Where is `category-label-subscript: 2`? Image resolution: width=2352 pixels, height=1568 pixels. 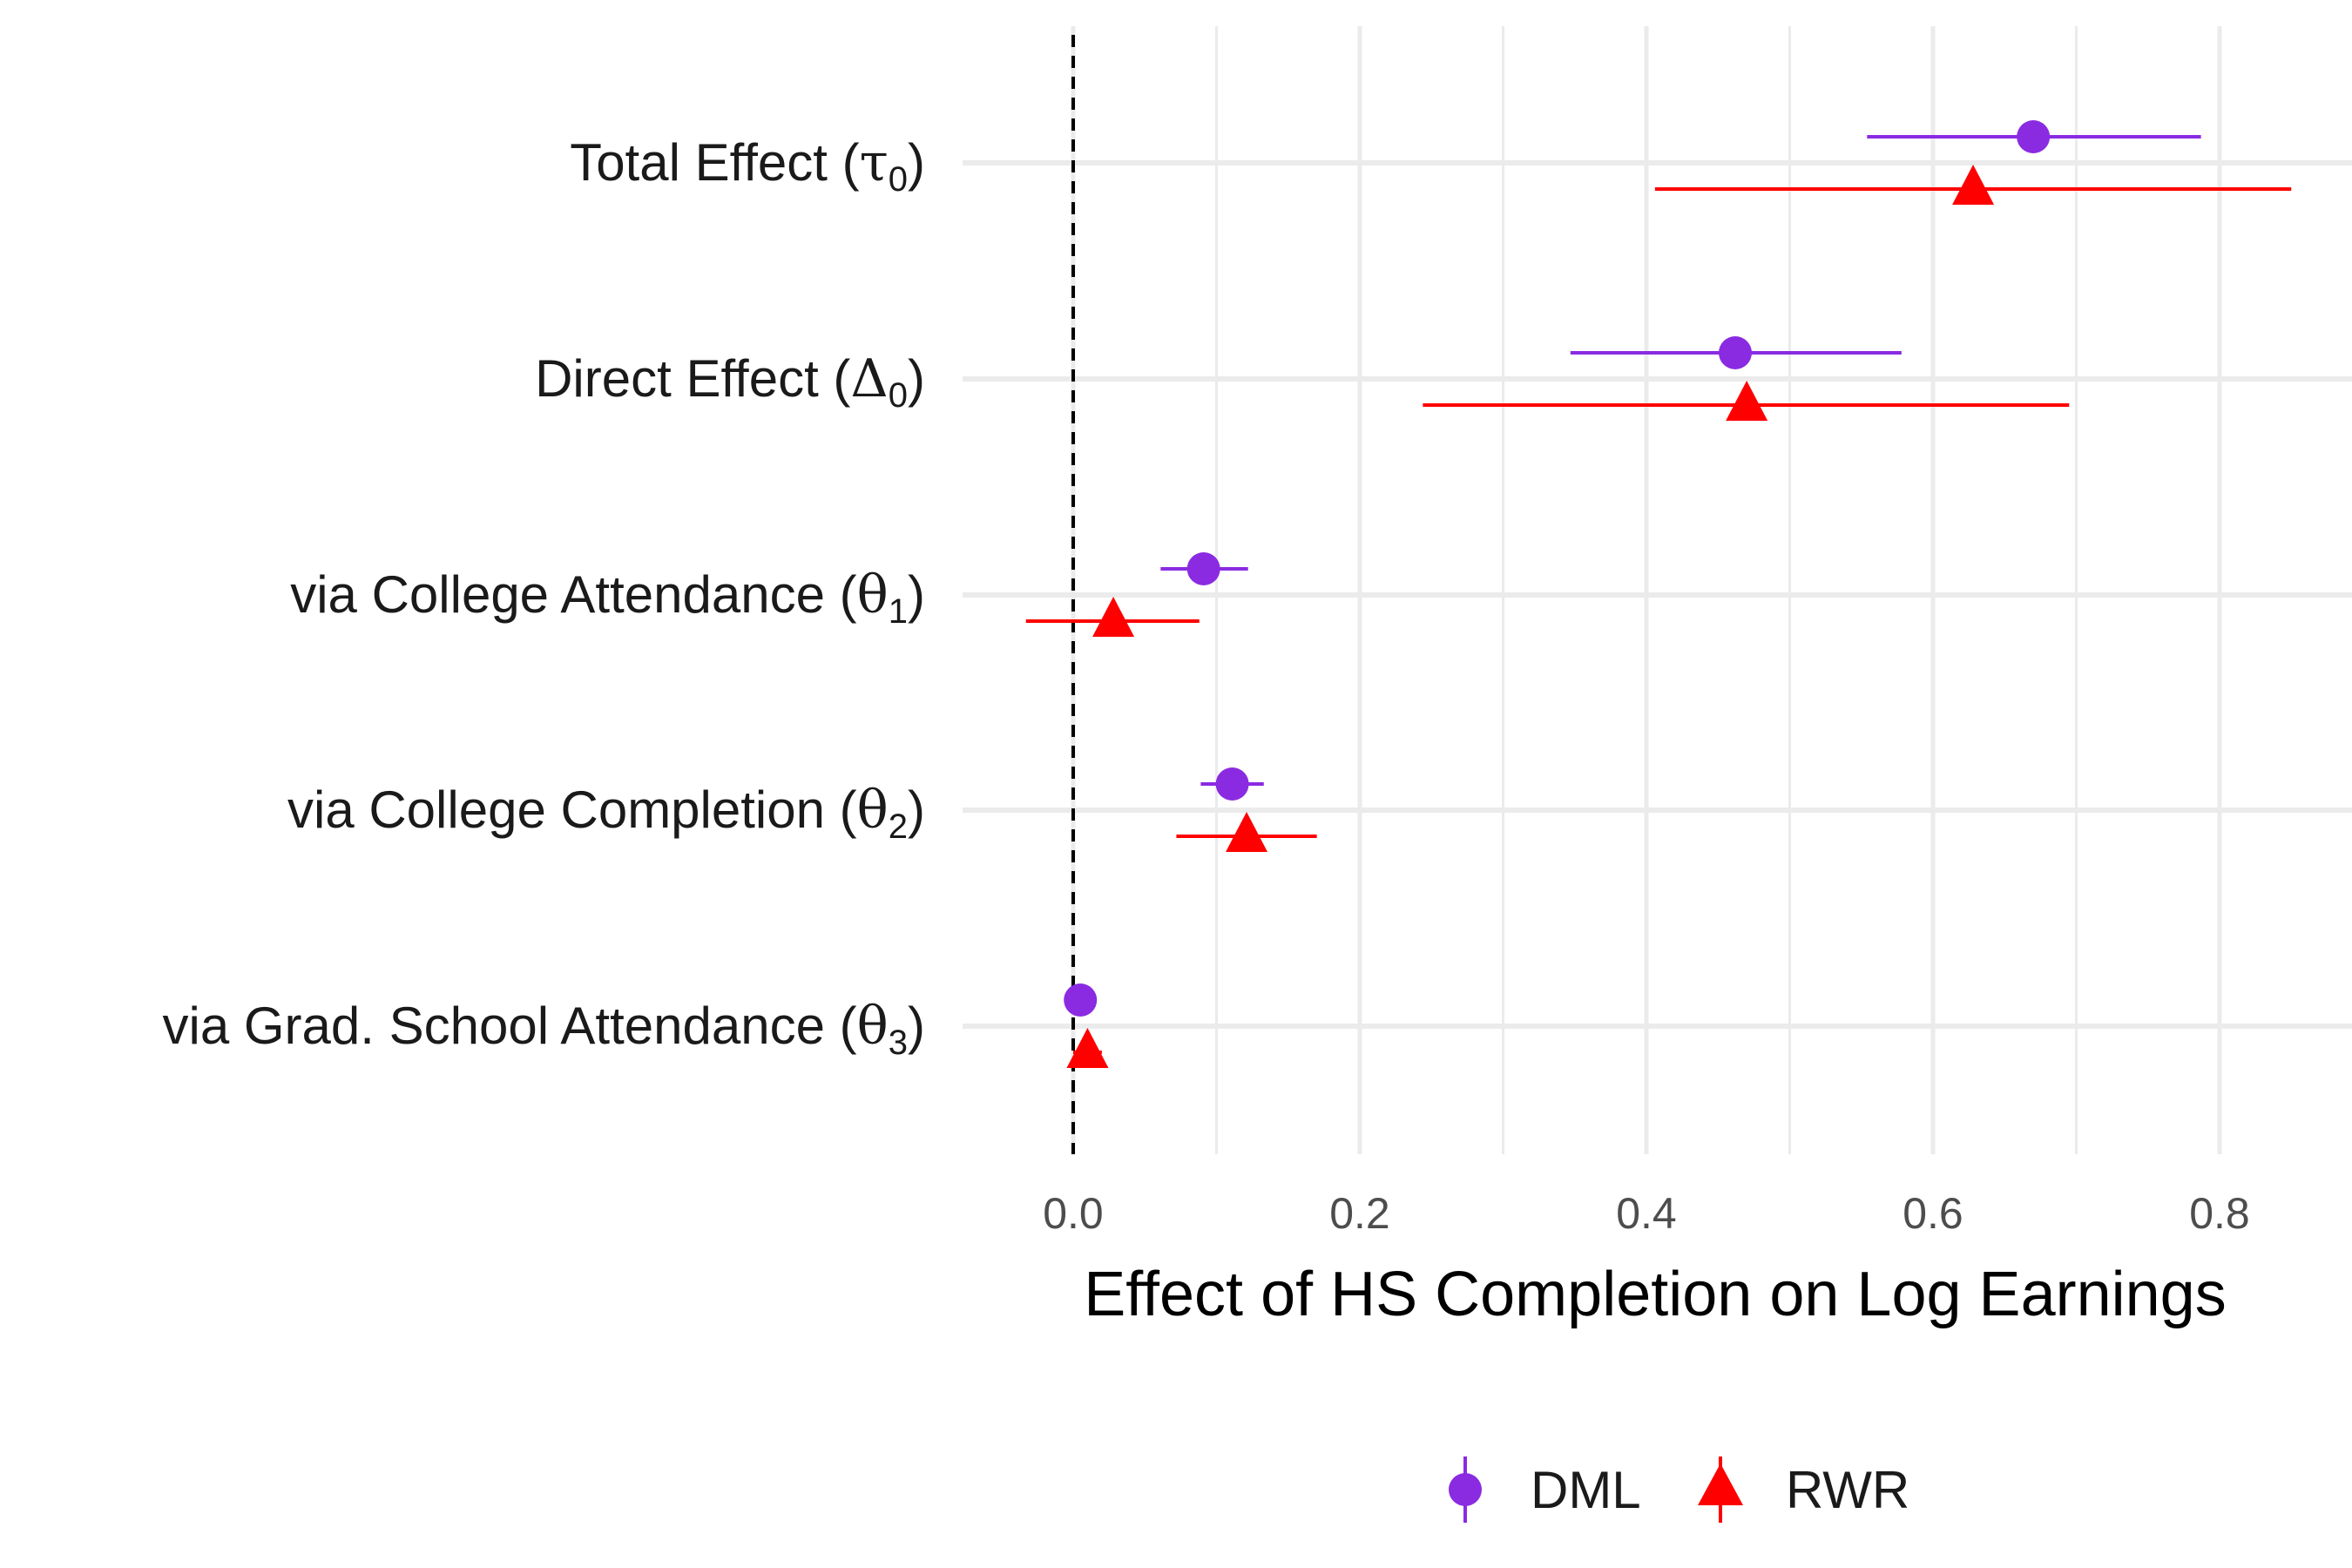 category-label-subscript: 2 is located at coordinates (898, 827).